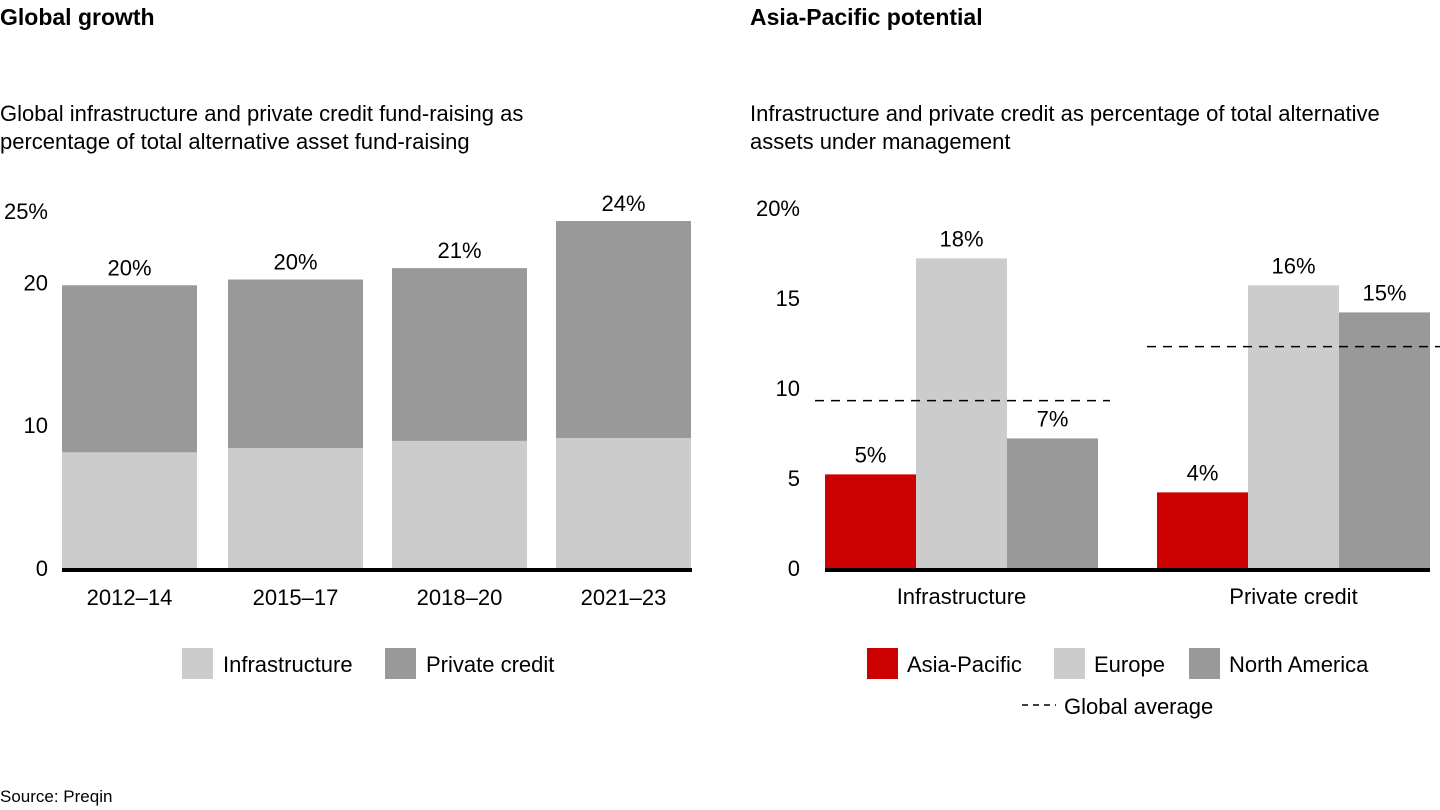 The image size is (1440, 810). What do you see at coordinates (460, 597) in the screenshot?
I see `x-tick-label: 2018–20` at bounding box center [460, 597].